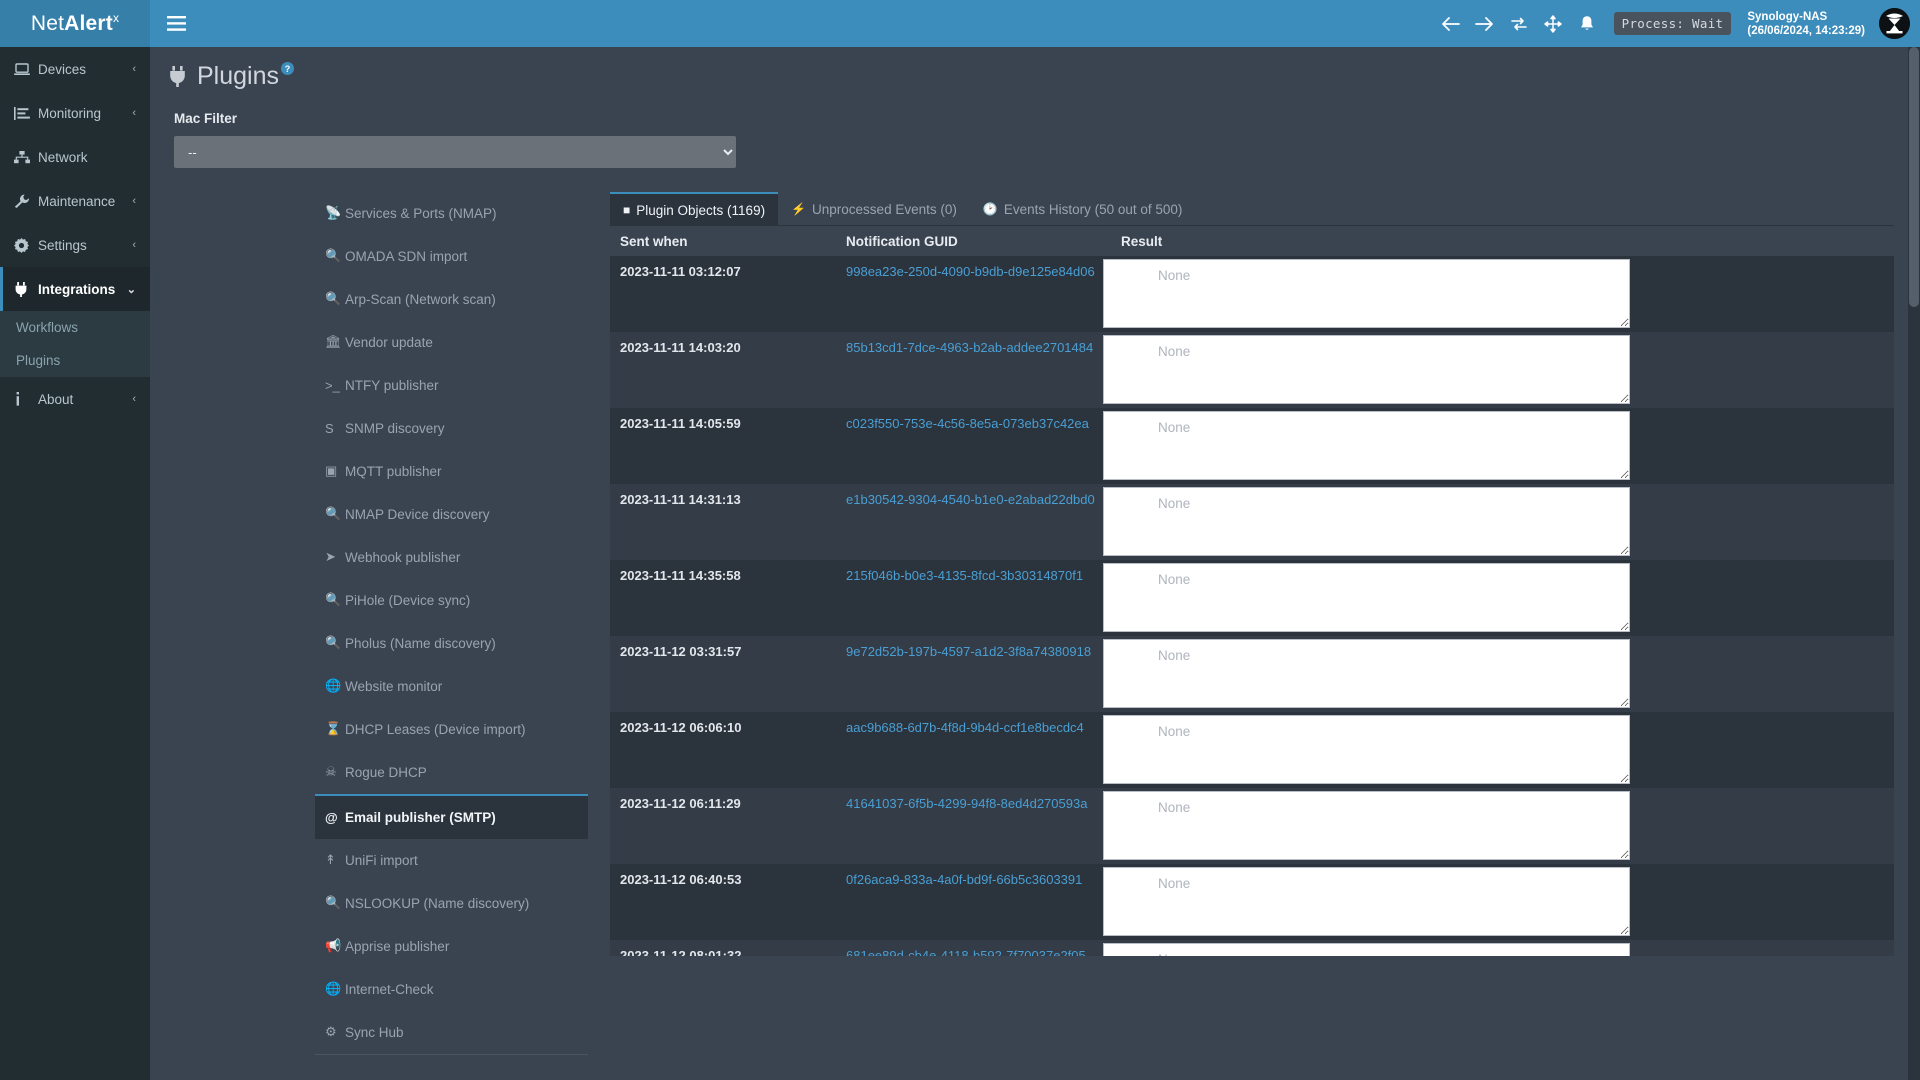  Describe the element at coordinates (75, 113) in the screenshot. I see `sidebar-item-monitoring: Monitoring ‹` at that location.